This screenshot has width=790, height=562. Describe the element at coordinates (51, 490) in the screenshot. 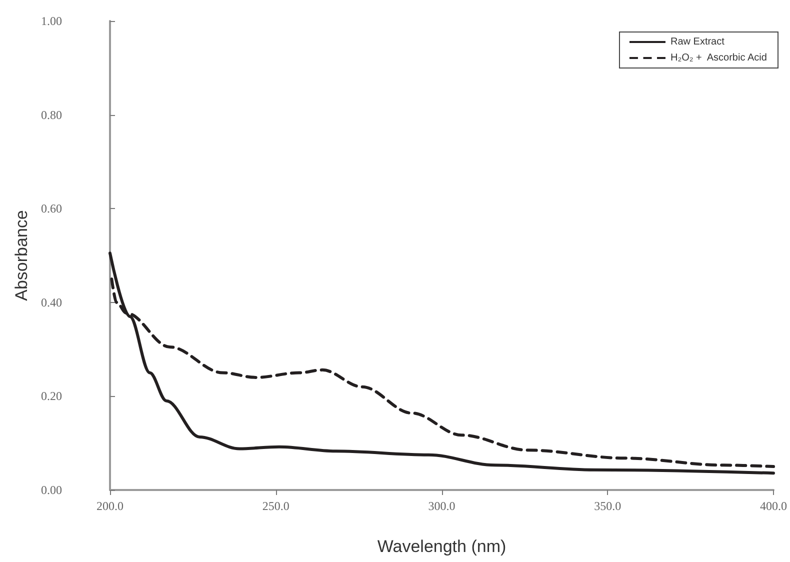

I see `y-tick-label: 0.00` at that location.